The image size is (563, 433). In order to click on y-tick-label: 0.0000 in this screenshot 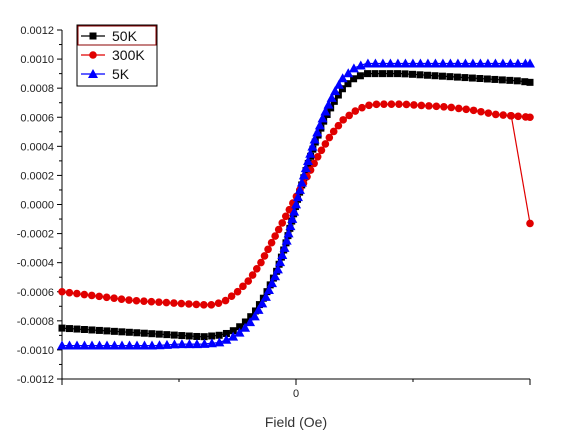, I will do `click(37, 206)`.